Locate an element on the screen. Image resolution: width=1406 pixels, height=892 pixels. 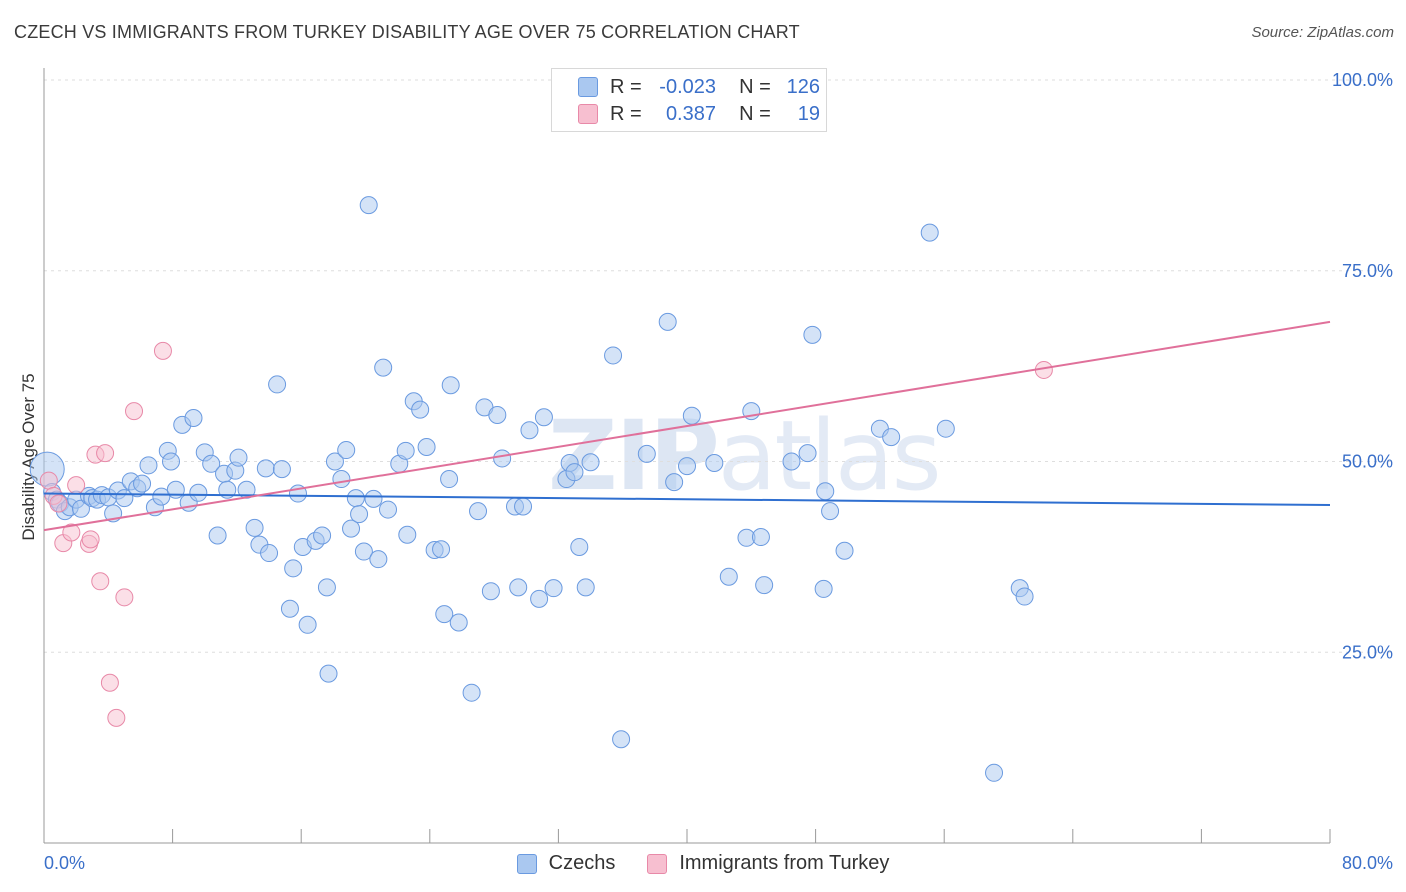
stats-legend: R = -0.023 N = 126 R = 0.387 N = 19 is located at coordinates (689, 100).